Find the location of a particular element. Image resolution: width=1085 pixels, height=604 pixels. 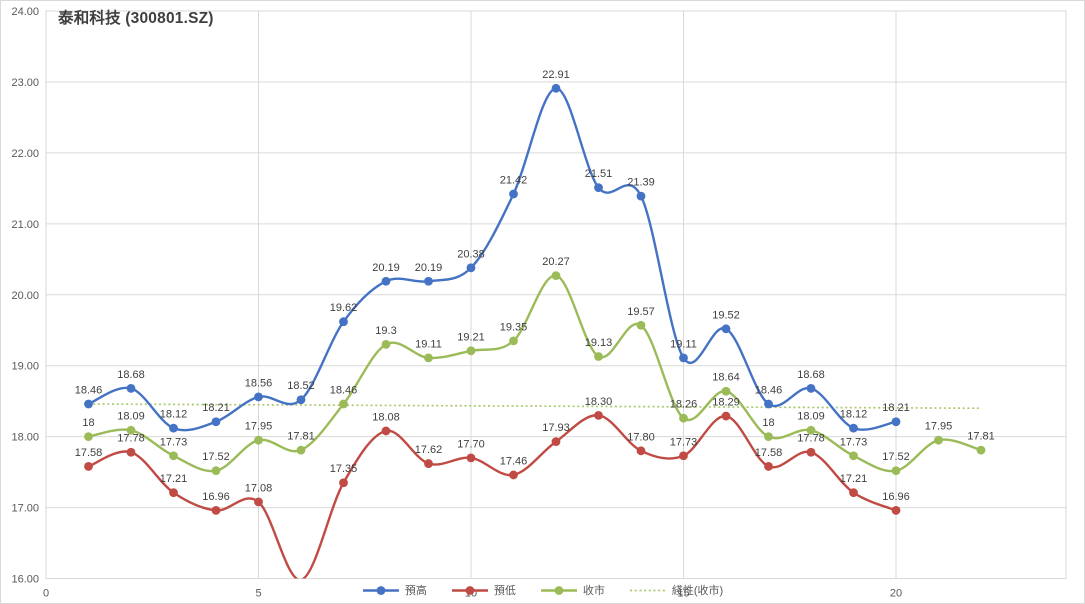

y-axis-tick-label: 16.00 is located at coordinates (25, 580).